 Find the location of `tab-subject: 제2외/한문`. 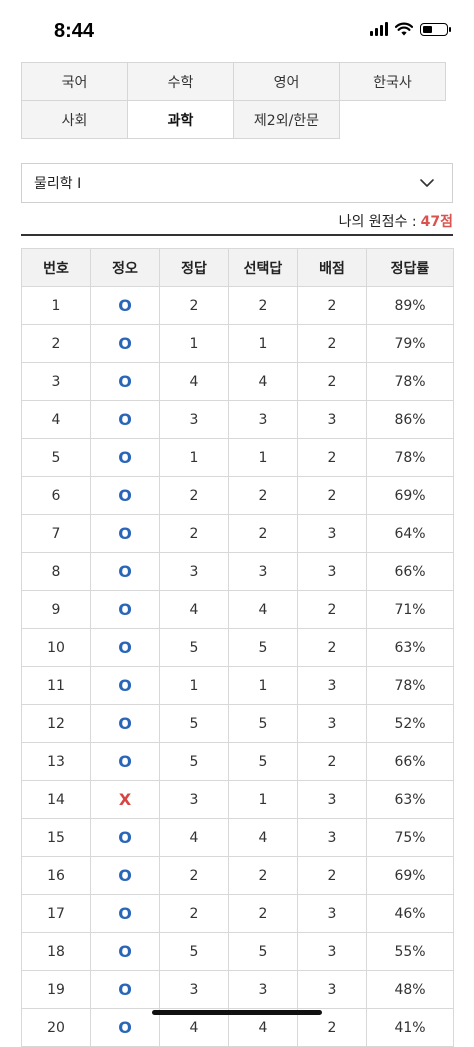

tab-subject: 제2외/한문 is located at coordinates (286, 119).